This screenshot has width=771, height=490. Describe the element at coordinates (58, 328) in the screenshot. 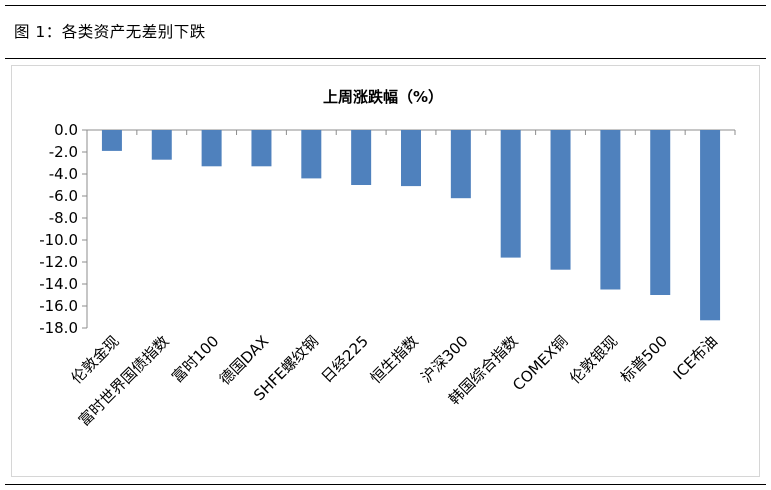

I see `y-tick-label: -18.0` at that location.